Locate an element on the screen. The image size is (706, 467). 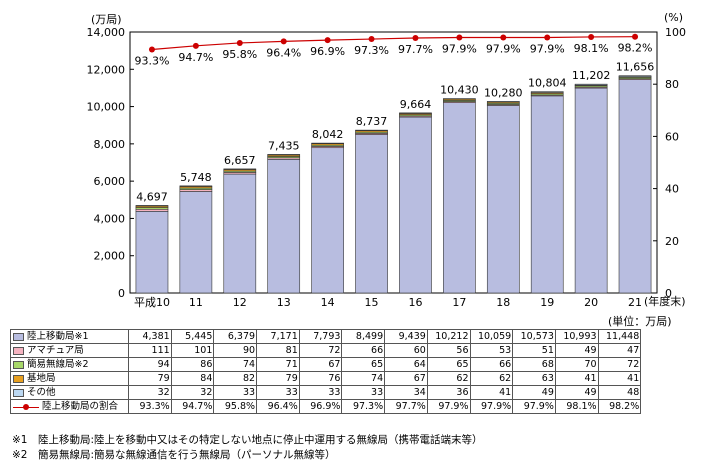
bar-total-label: 5,748 is located at coordinates (196, 177).